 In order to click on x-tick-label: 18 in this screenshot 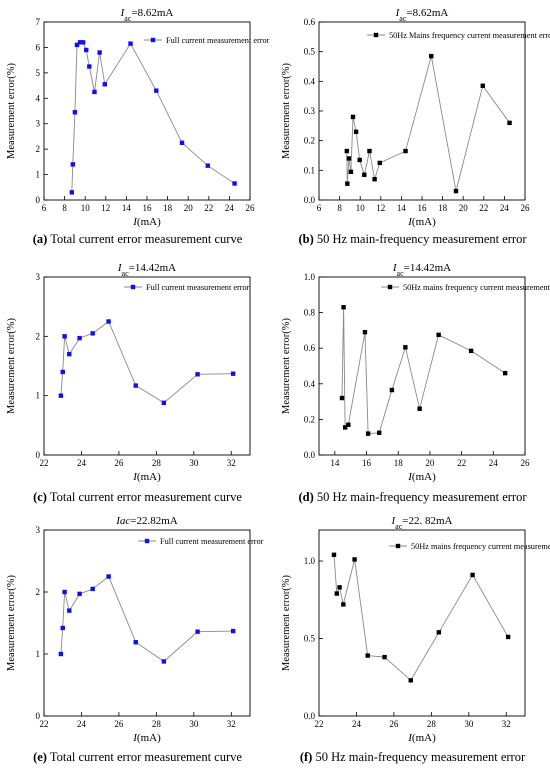, I will do `click(399, 463)`.